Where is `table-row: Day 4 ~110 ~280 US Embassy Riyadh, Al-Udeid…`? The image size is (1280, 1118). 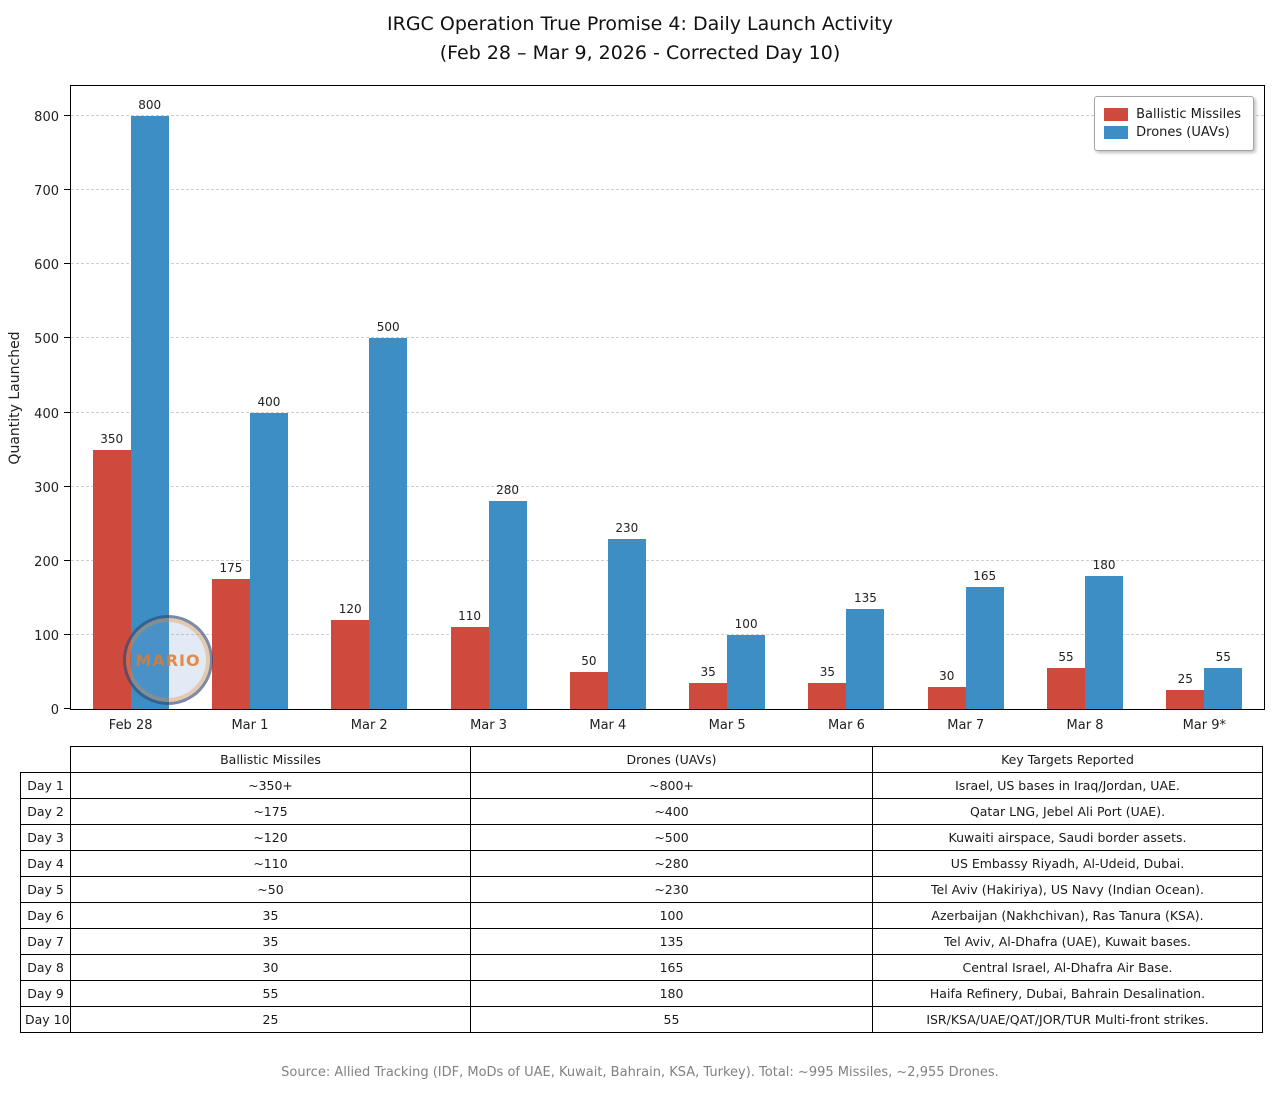
table-row: Day 4 ~110 ~280 US Embassy Riyadh, Al-Udeid… is located at coordinates (641, 863).